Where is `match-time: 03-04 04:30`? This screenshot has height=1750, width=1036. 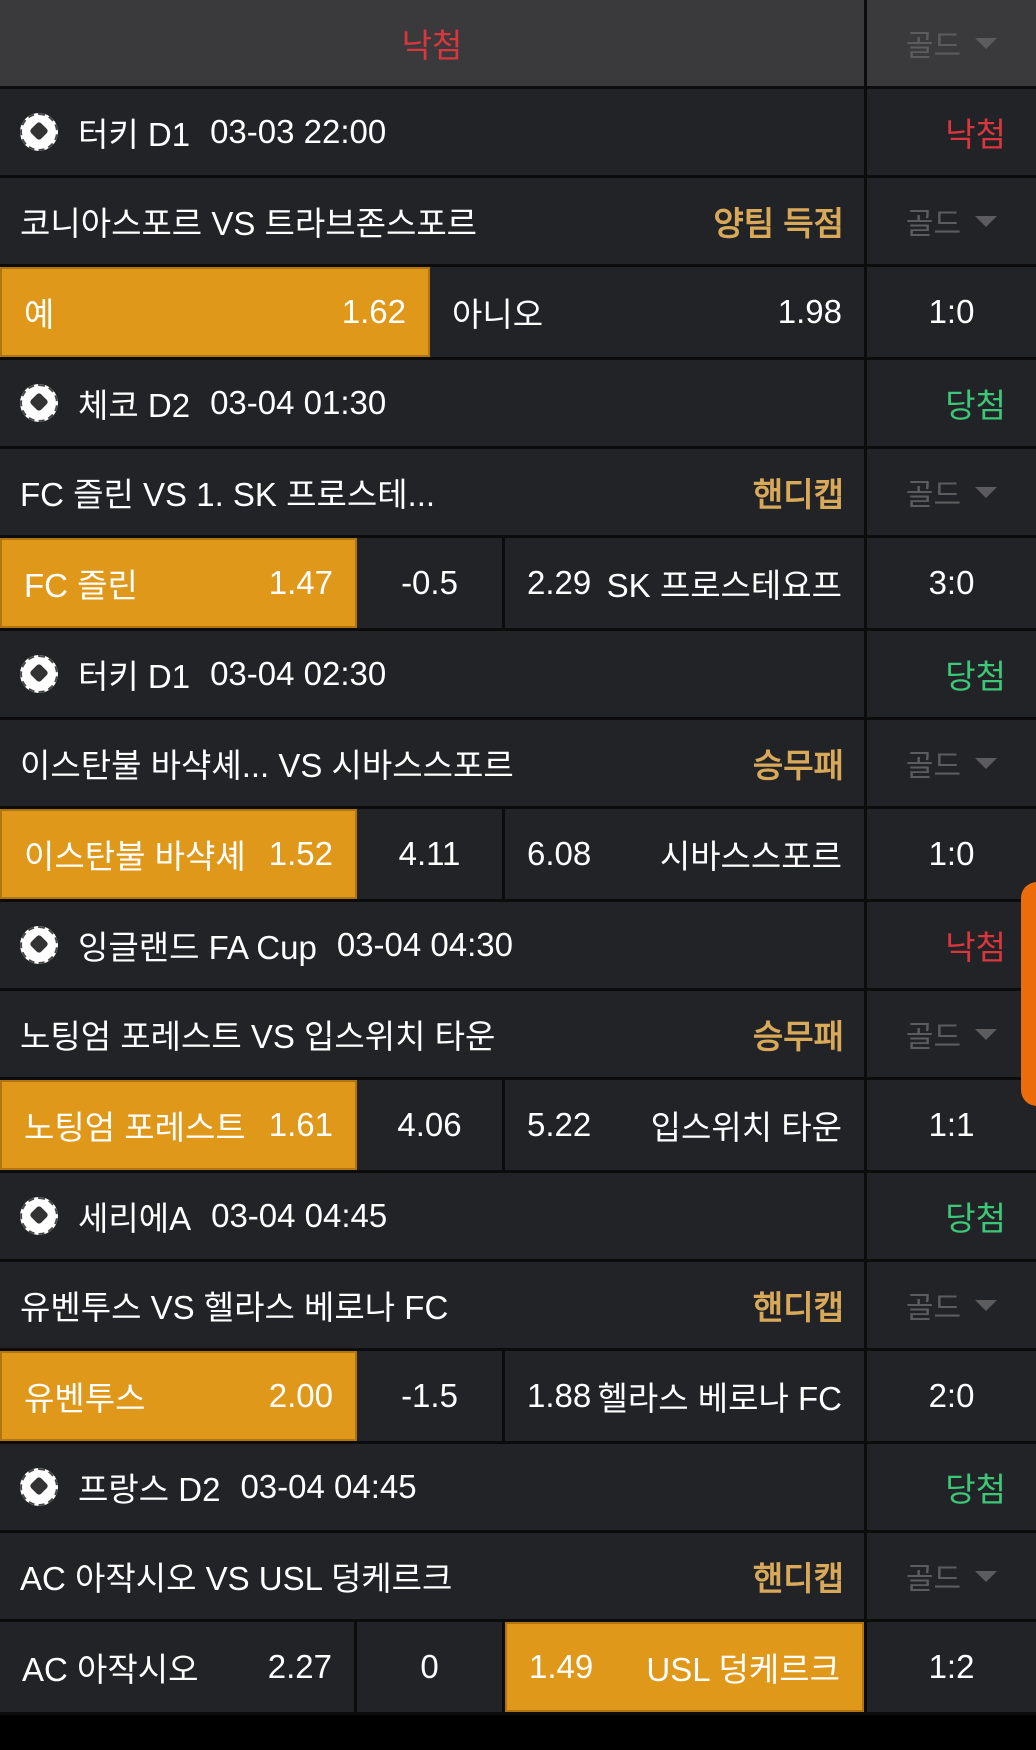
match-time: 03-04 04:30 is located at coordinates (424, 944).